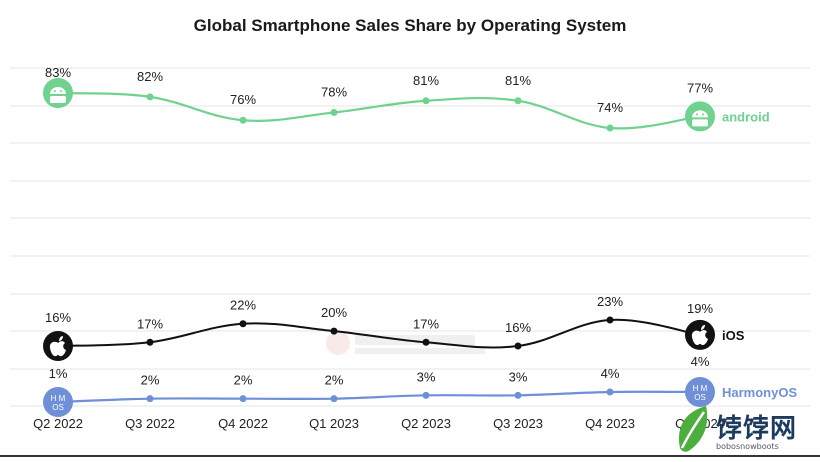  I want to click on data-label: 78%, so click(334, 91).